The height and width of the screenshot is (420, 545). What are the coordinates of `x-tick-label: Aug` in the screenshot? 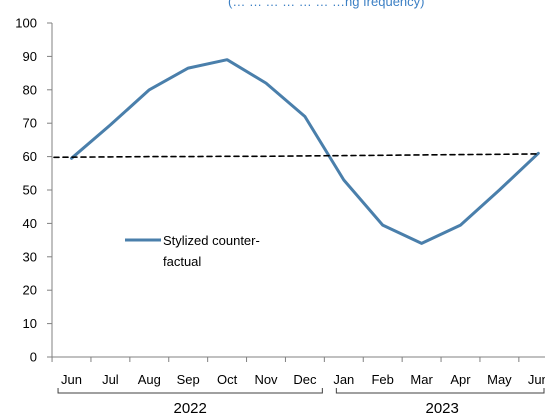 It's located at (149, 379).